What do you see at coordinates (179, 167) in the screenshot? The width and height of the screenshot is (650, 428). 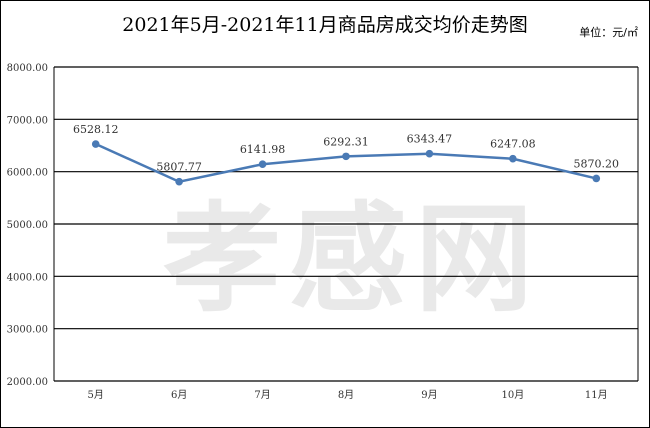 I see `data-label: 5807.77` at bounding box center [179, 167].